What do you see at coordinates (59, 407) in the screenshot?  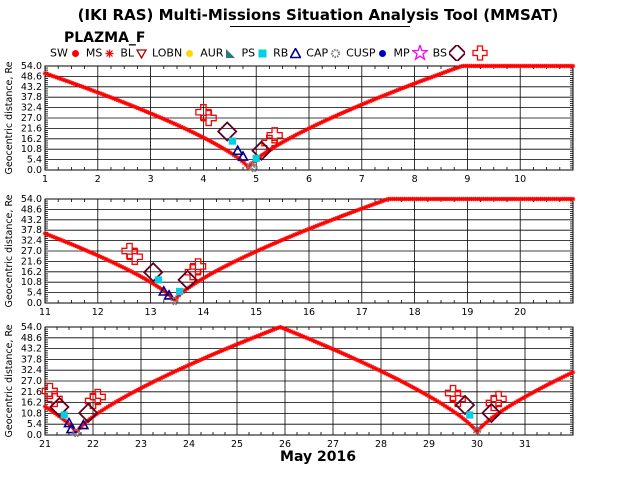 I see `diamond-marker` at bounding box center [59, 407].